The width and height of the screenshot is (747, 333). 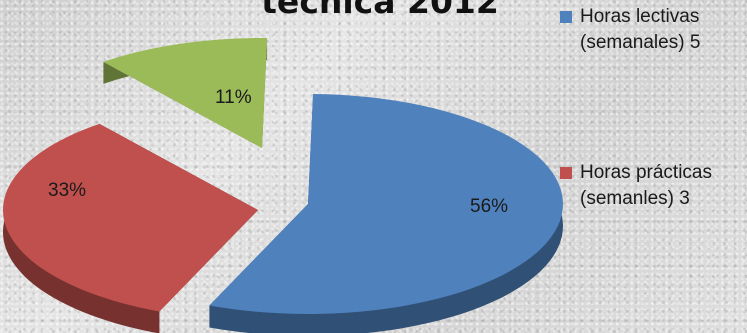 I want to click on legend-swatch-red, so click(x=566, y=173).